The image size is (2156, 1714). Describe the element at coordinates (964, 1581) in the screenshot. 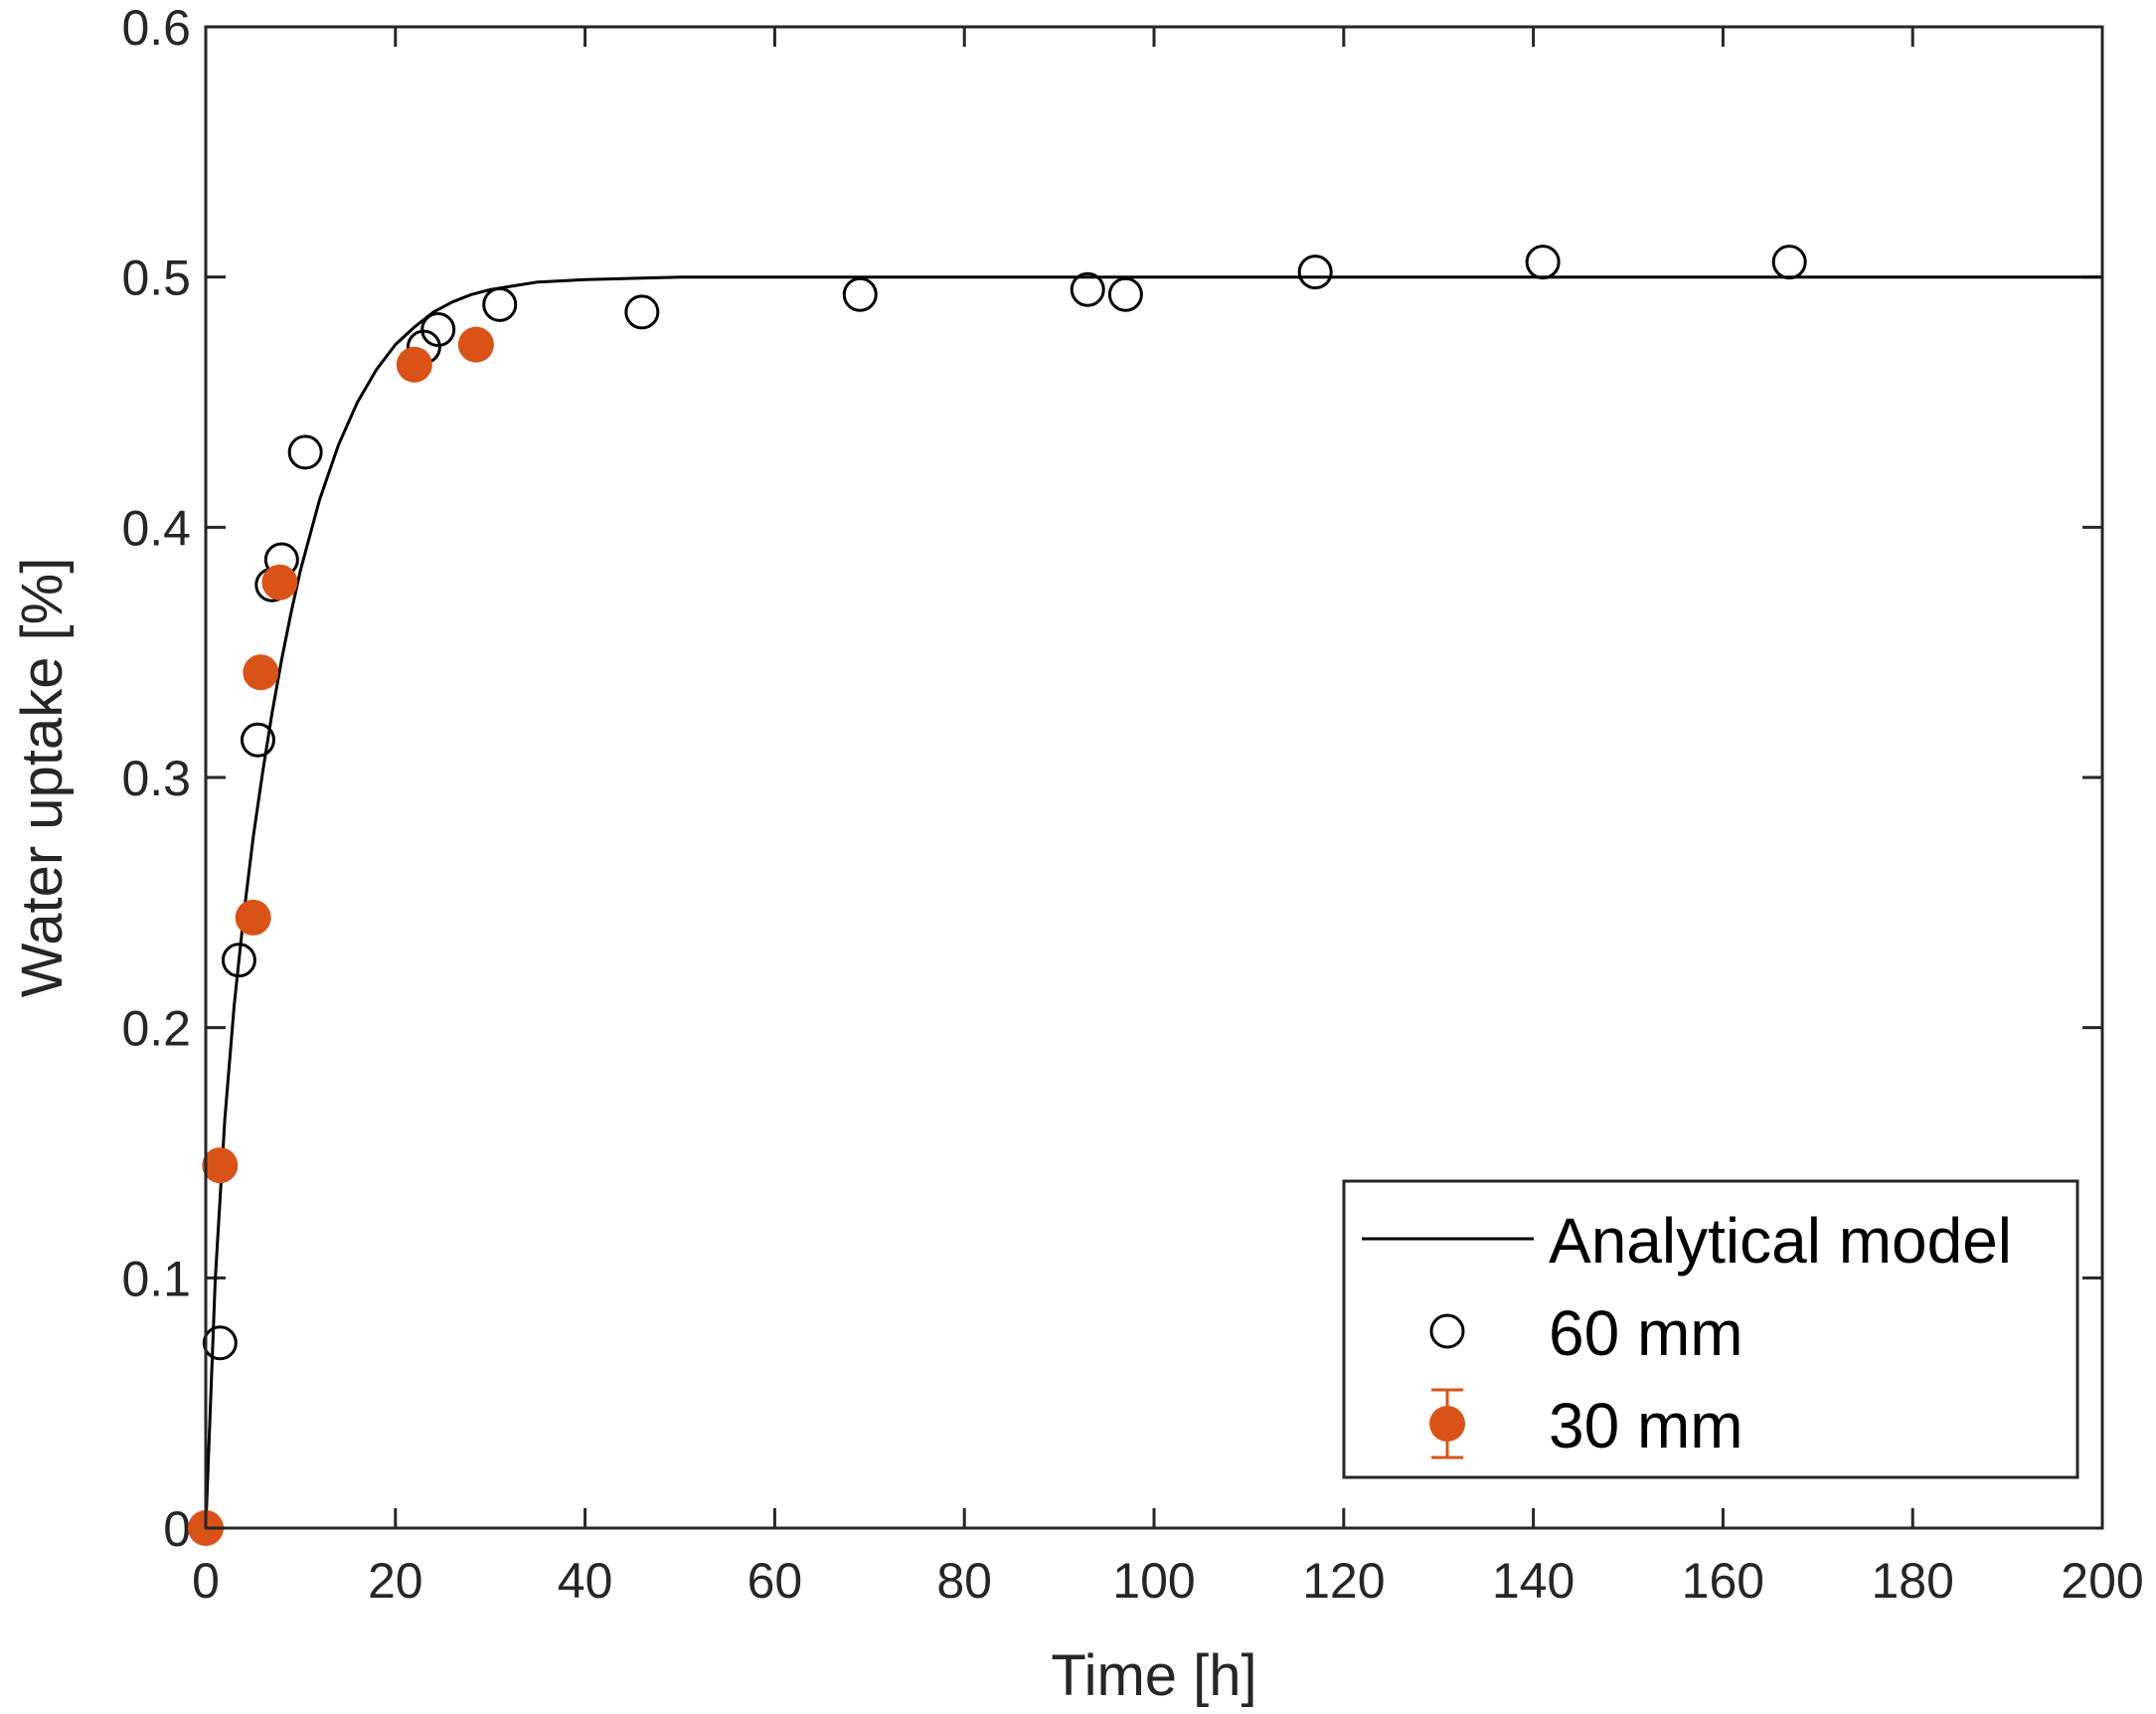

I see `x-tick-label: 80` at that location.